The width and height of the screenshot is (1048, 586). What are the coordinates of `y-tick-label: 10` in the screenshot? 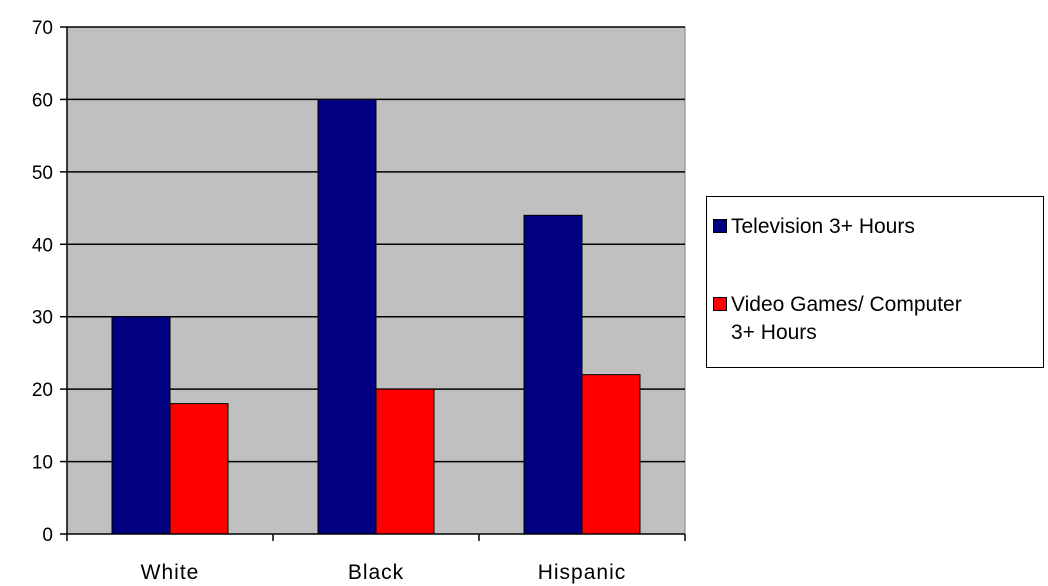 It's located at (42, 463).